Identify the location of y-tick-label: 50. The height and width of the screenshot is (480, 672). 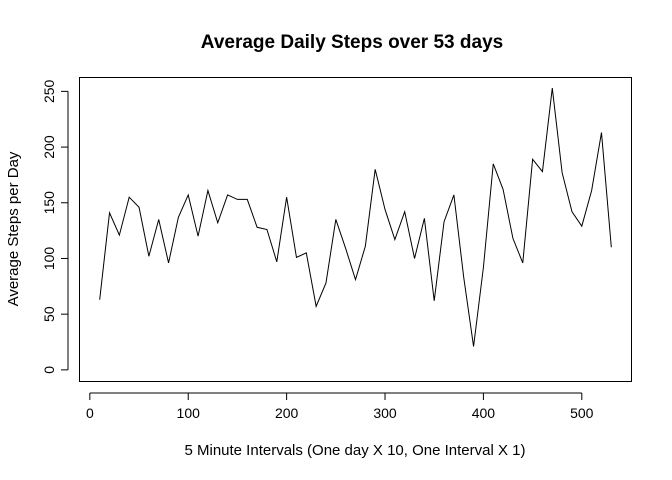
(49, 314).